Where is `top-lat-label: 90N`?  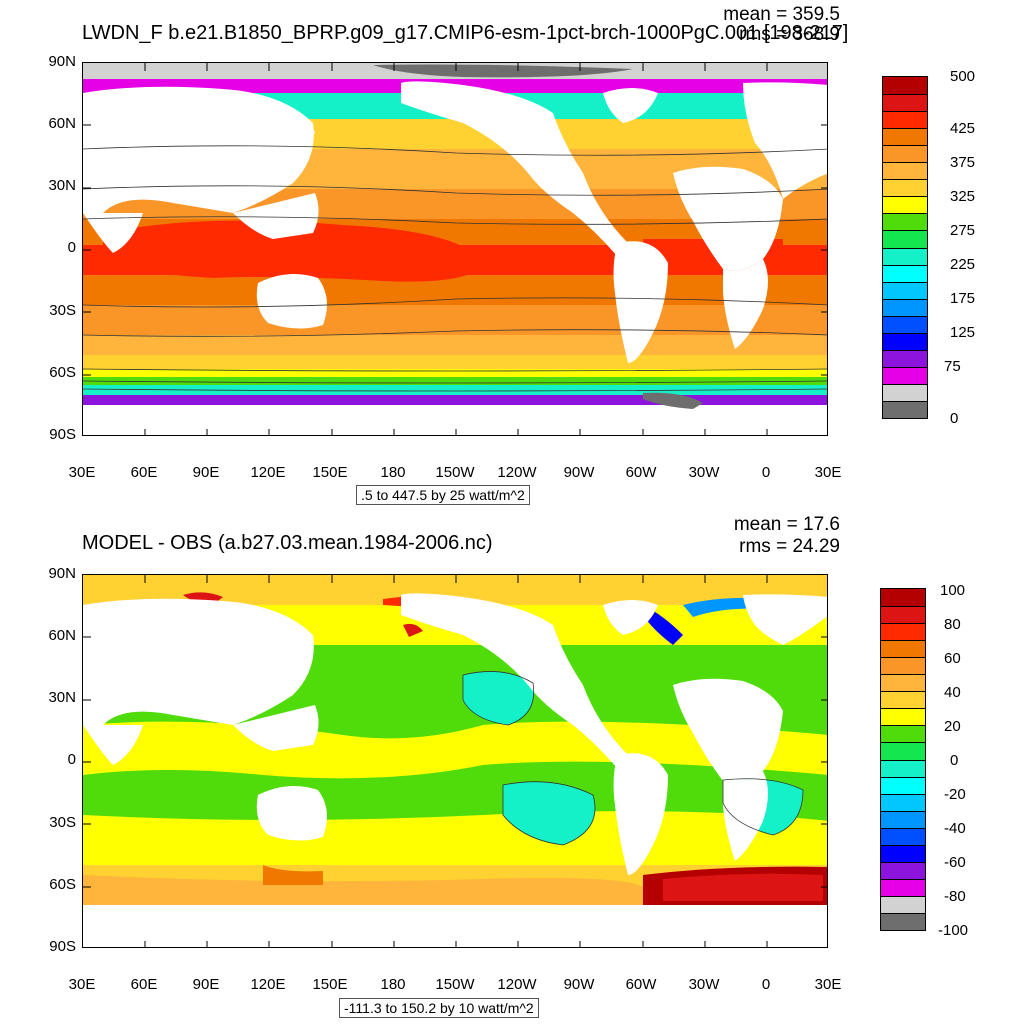
top-lat-label: 90N is located at coordinates (62, 61).